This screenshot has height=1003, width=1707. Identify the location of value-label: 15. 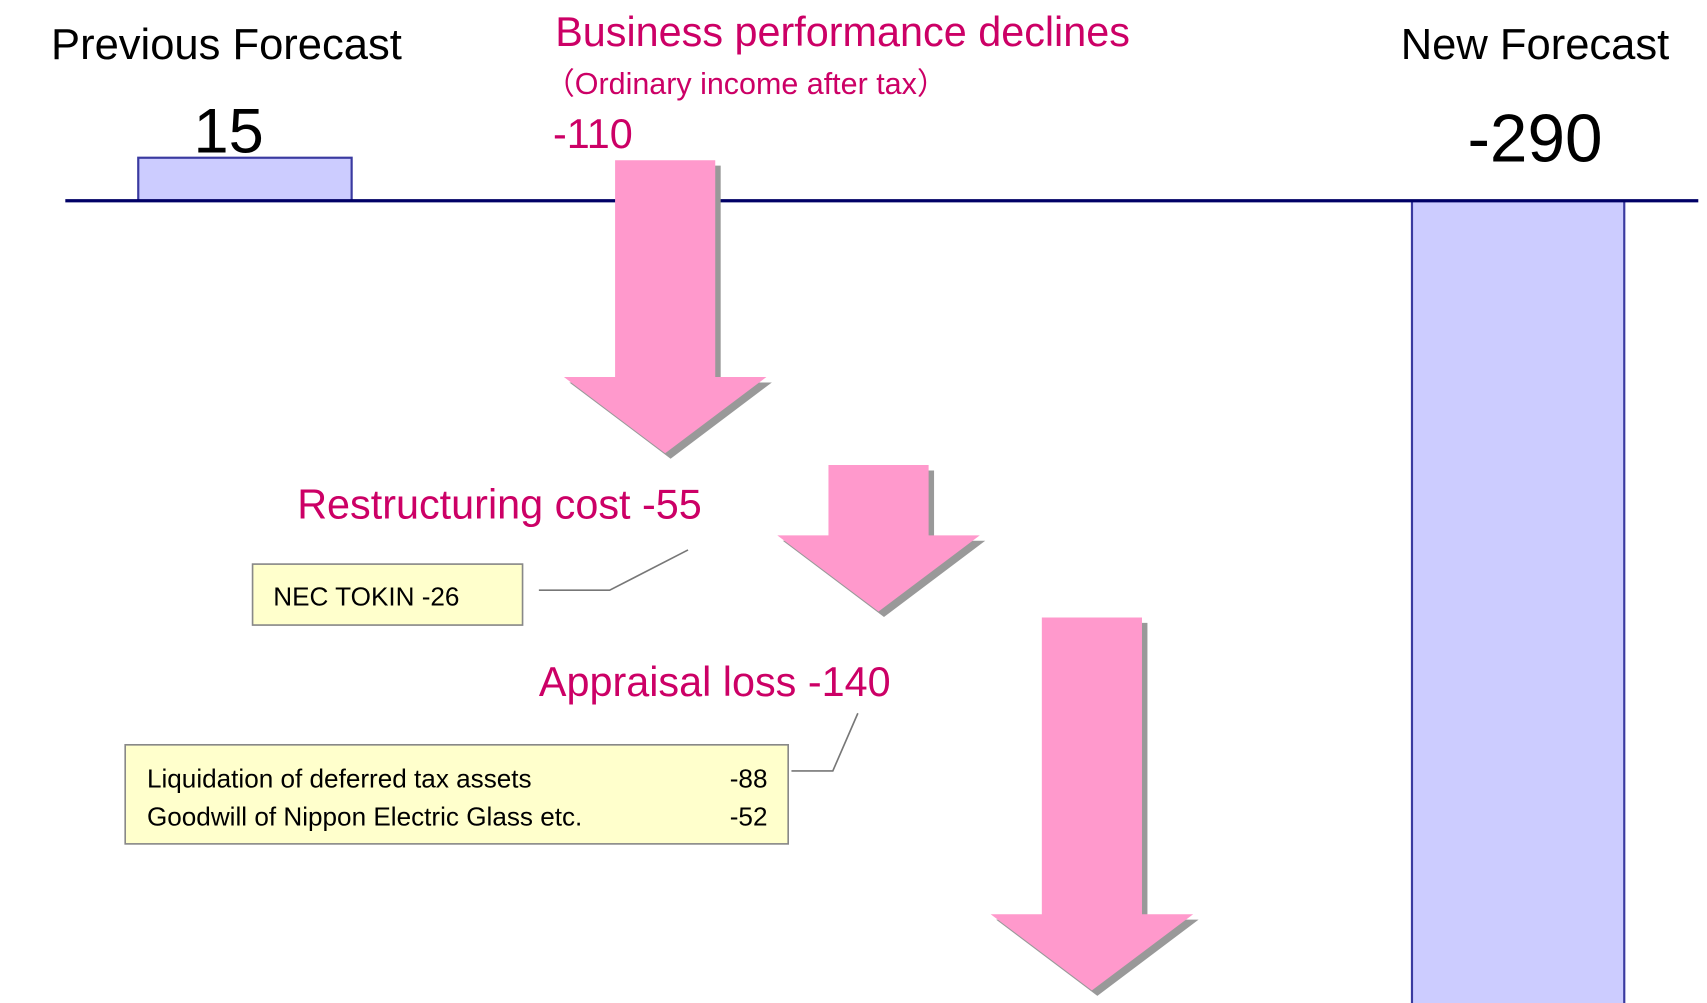
(229, 132).